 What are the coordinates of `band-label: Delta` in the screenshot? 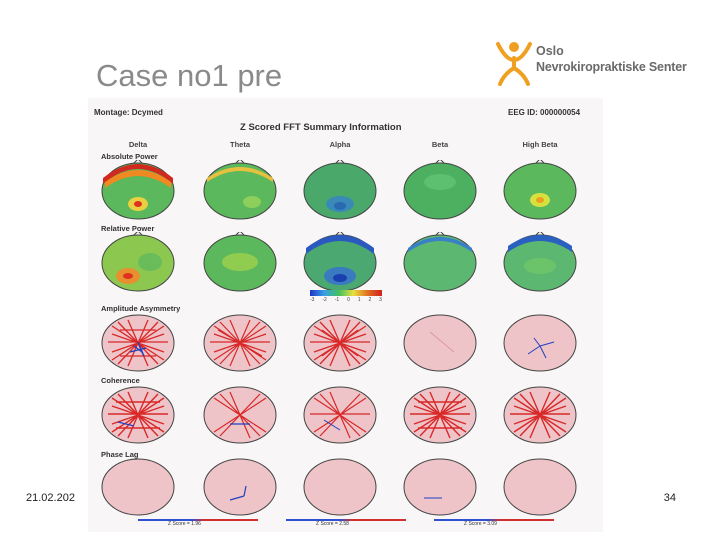 It's located at (138, 144).